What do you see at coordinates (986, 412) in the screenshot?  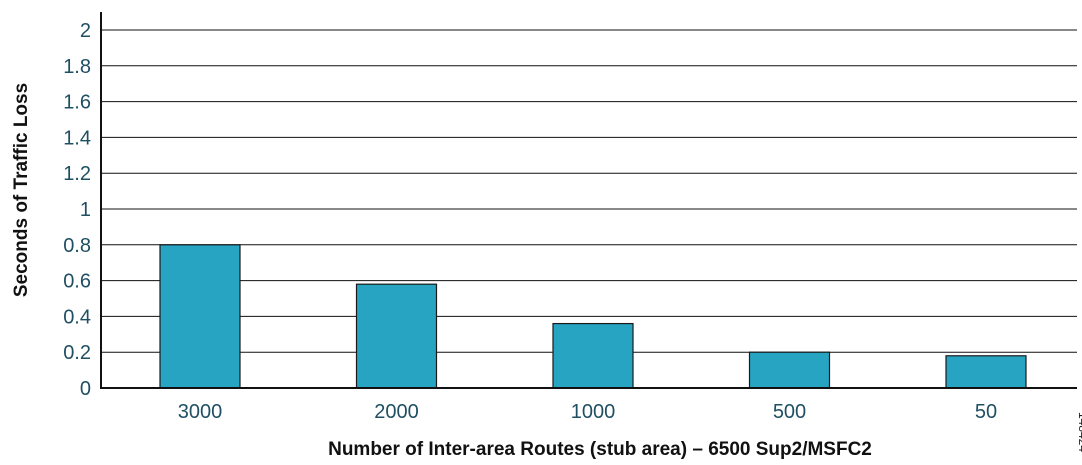 I see `x-tick-label: 50` at bounding box center [986, 412].